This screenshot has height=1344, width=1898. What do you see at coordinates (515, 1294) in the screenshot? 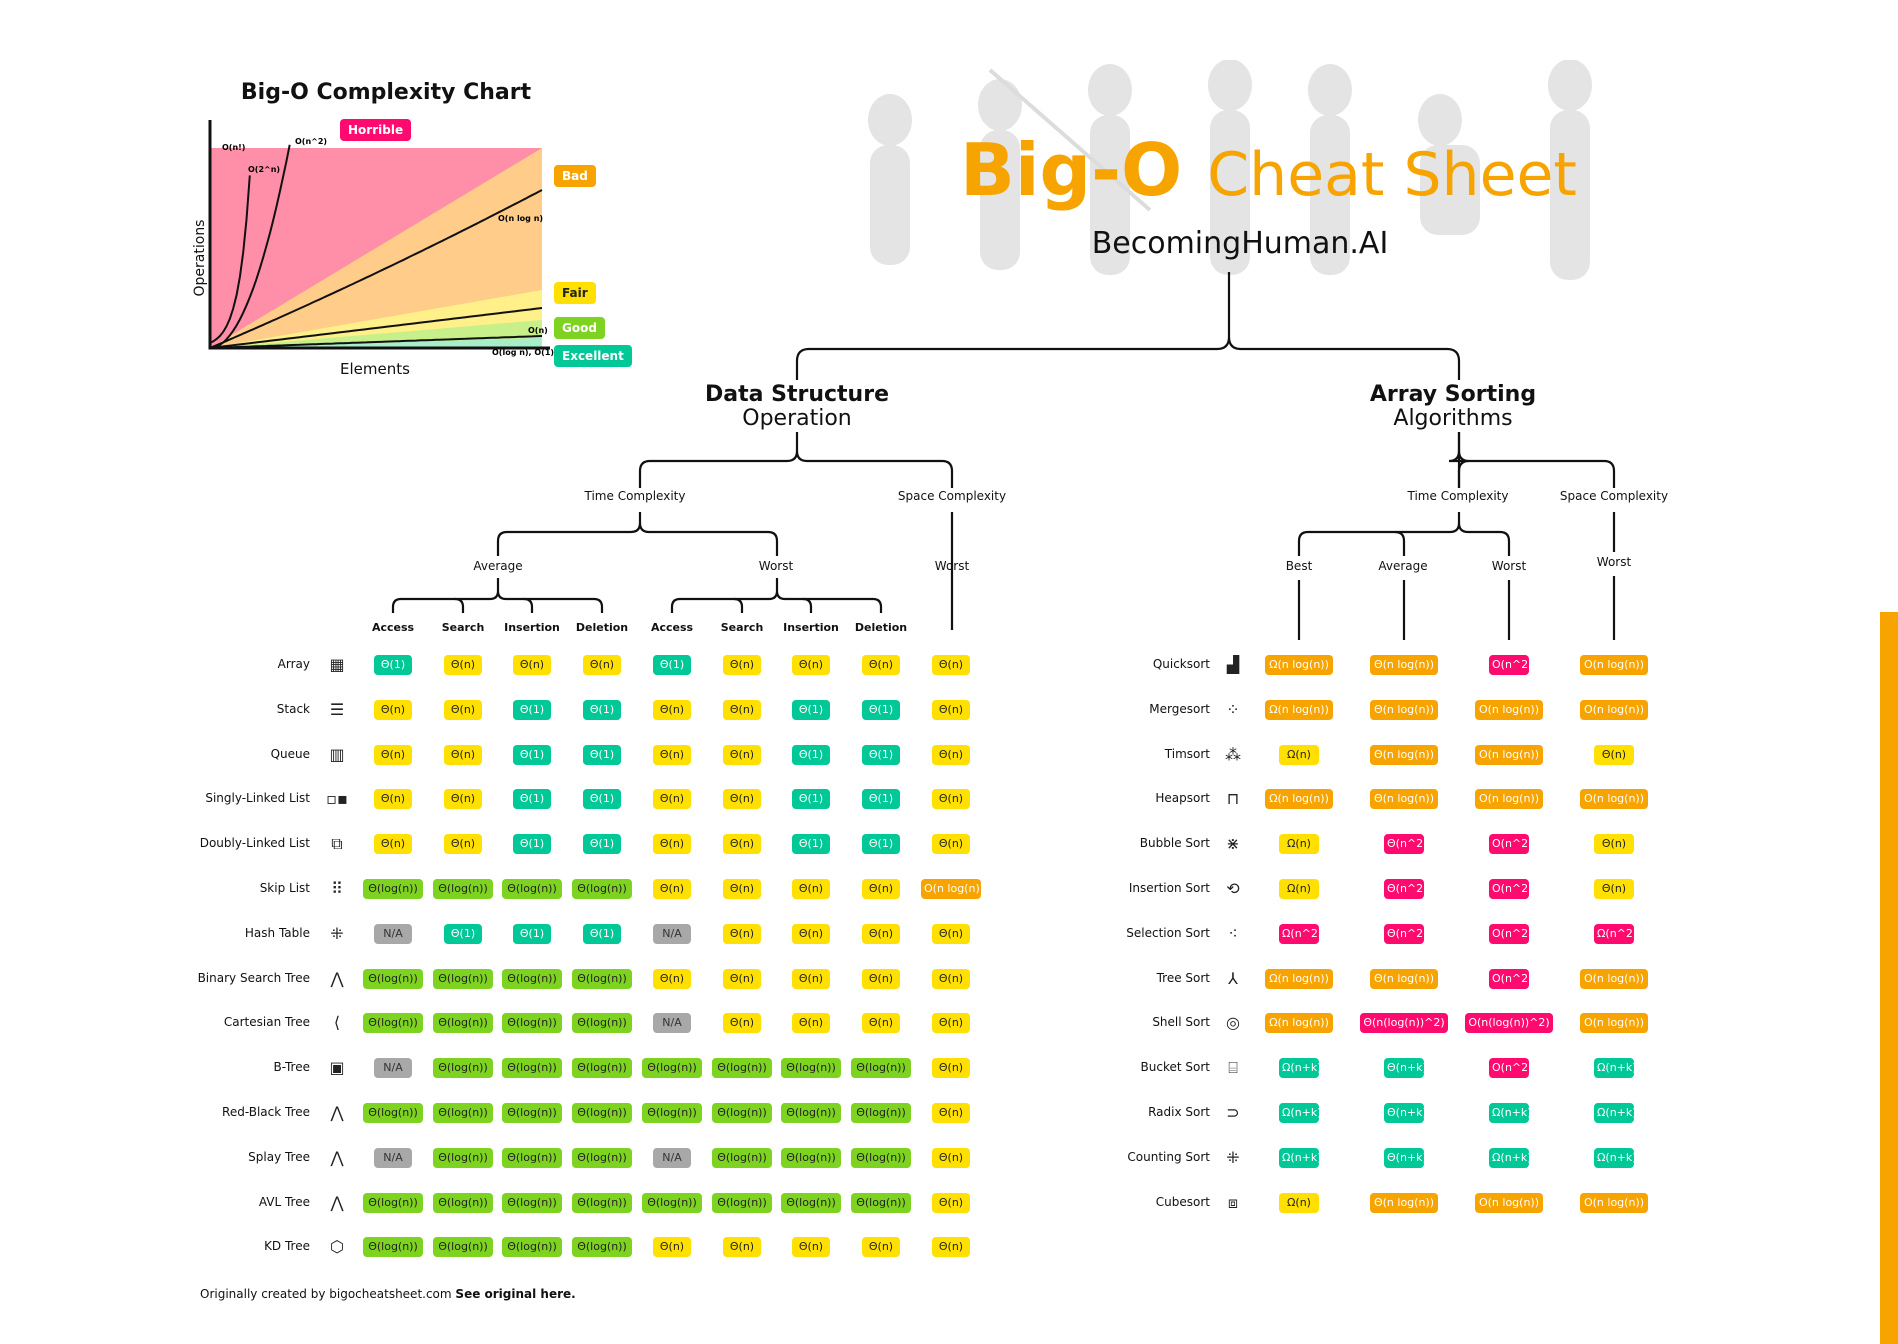
I see `see-original-link: See original here.` at bounding box center [515, 1294].